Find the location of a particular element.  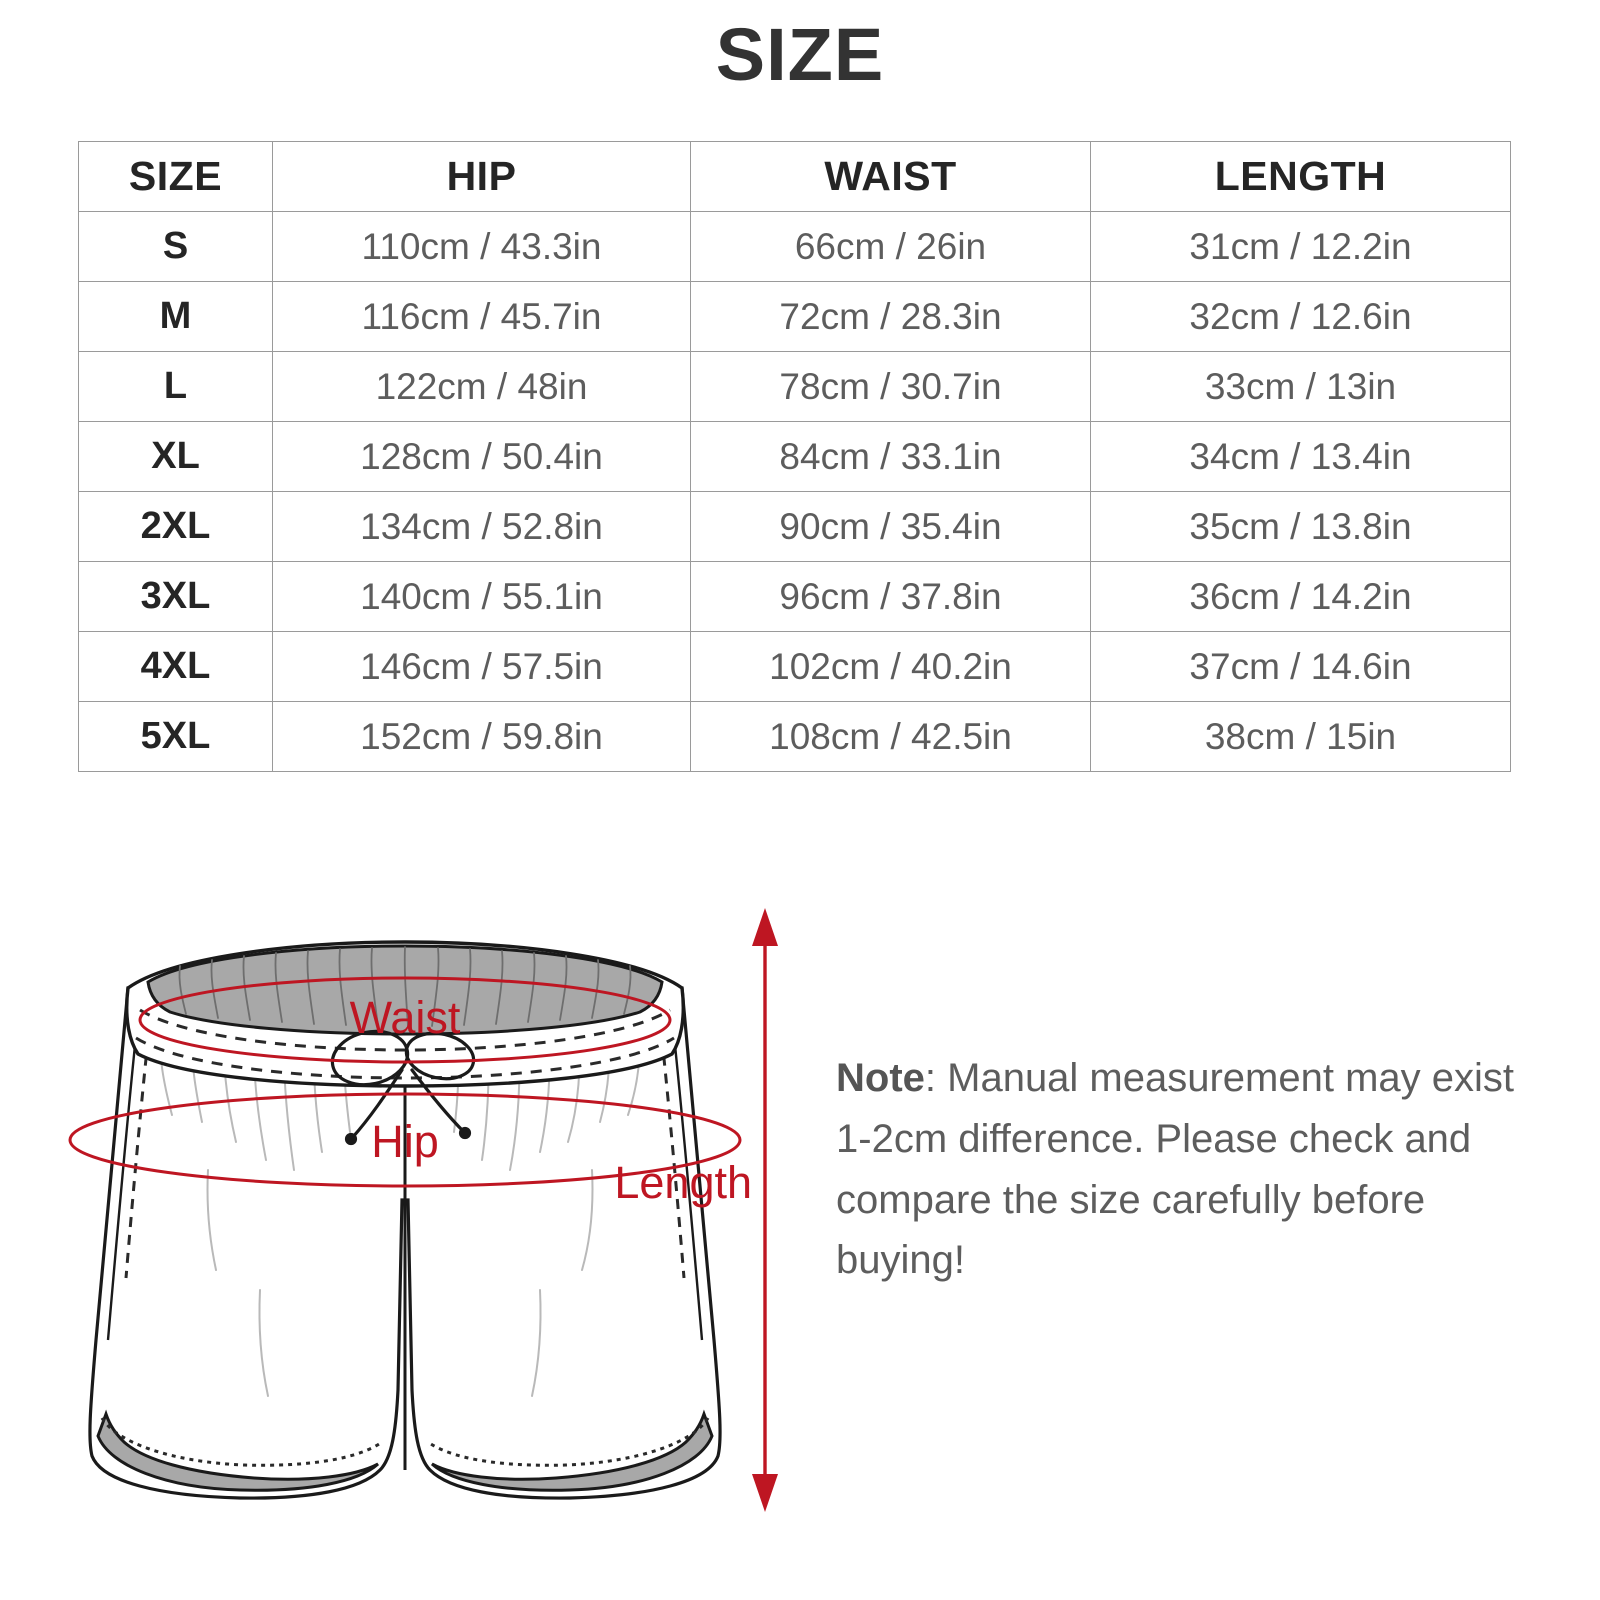

table-row: L 122cm / 48in 78cm / 30.7in 33cm / 13in is located at coordinates (794, 386).